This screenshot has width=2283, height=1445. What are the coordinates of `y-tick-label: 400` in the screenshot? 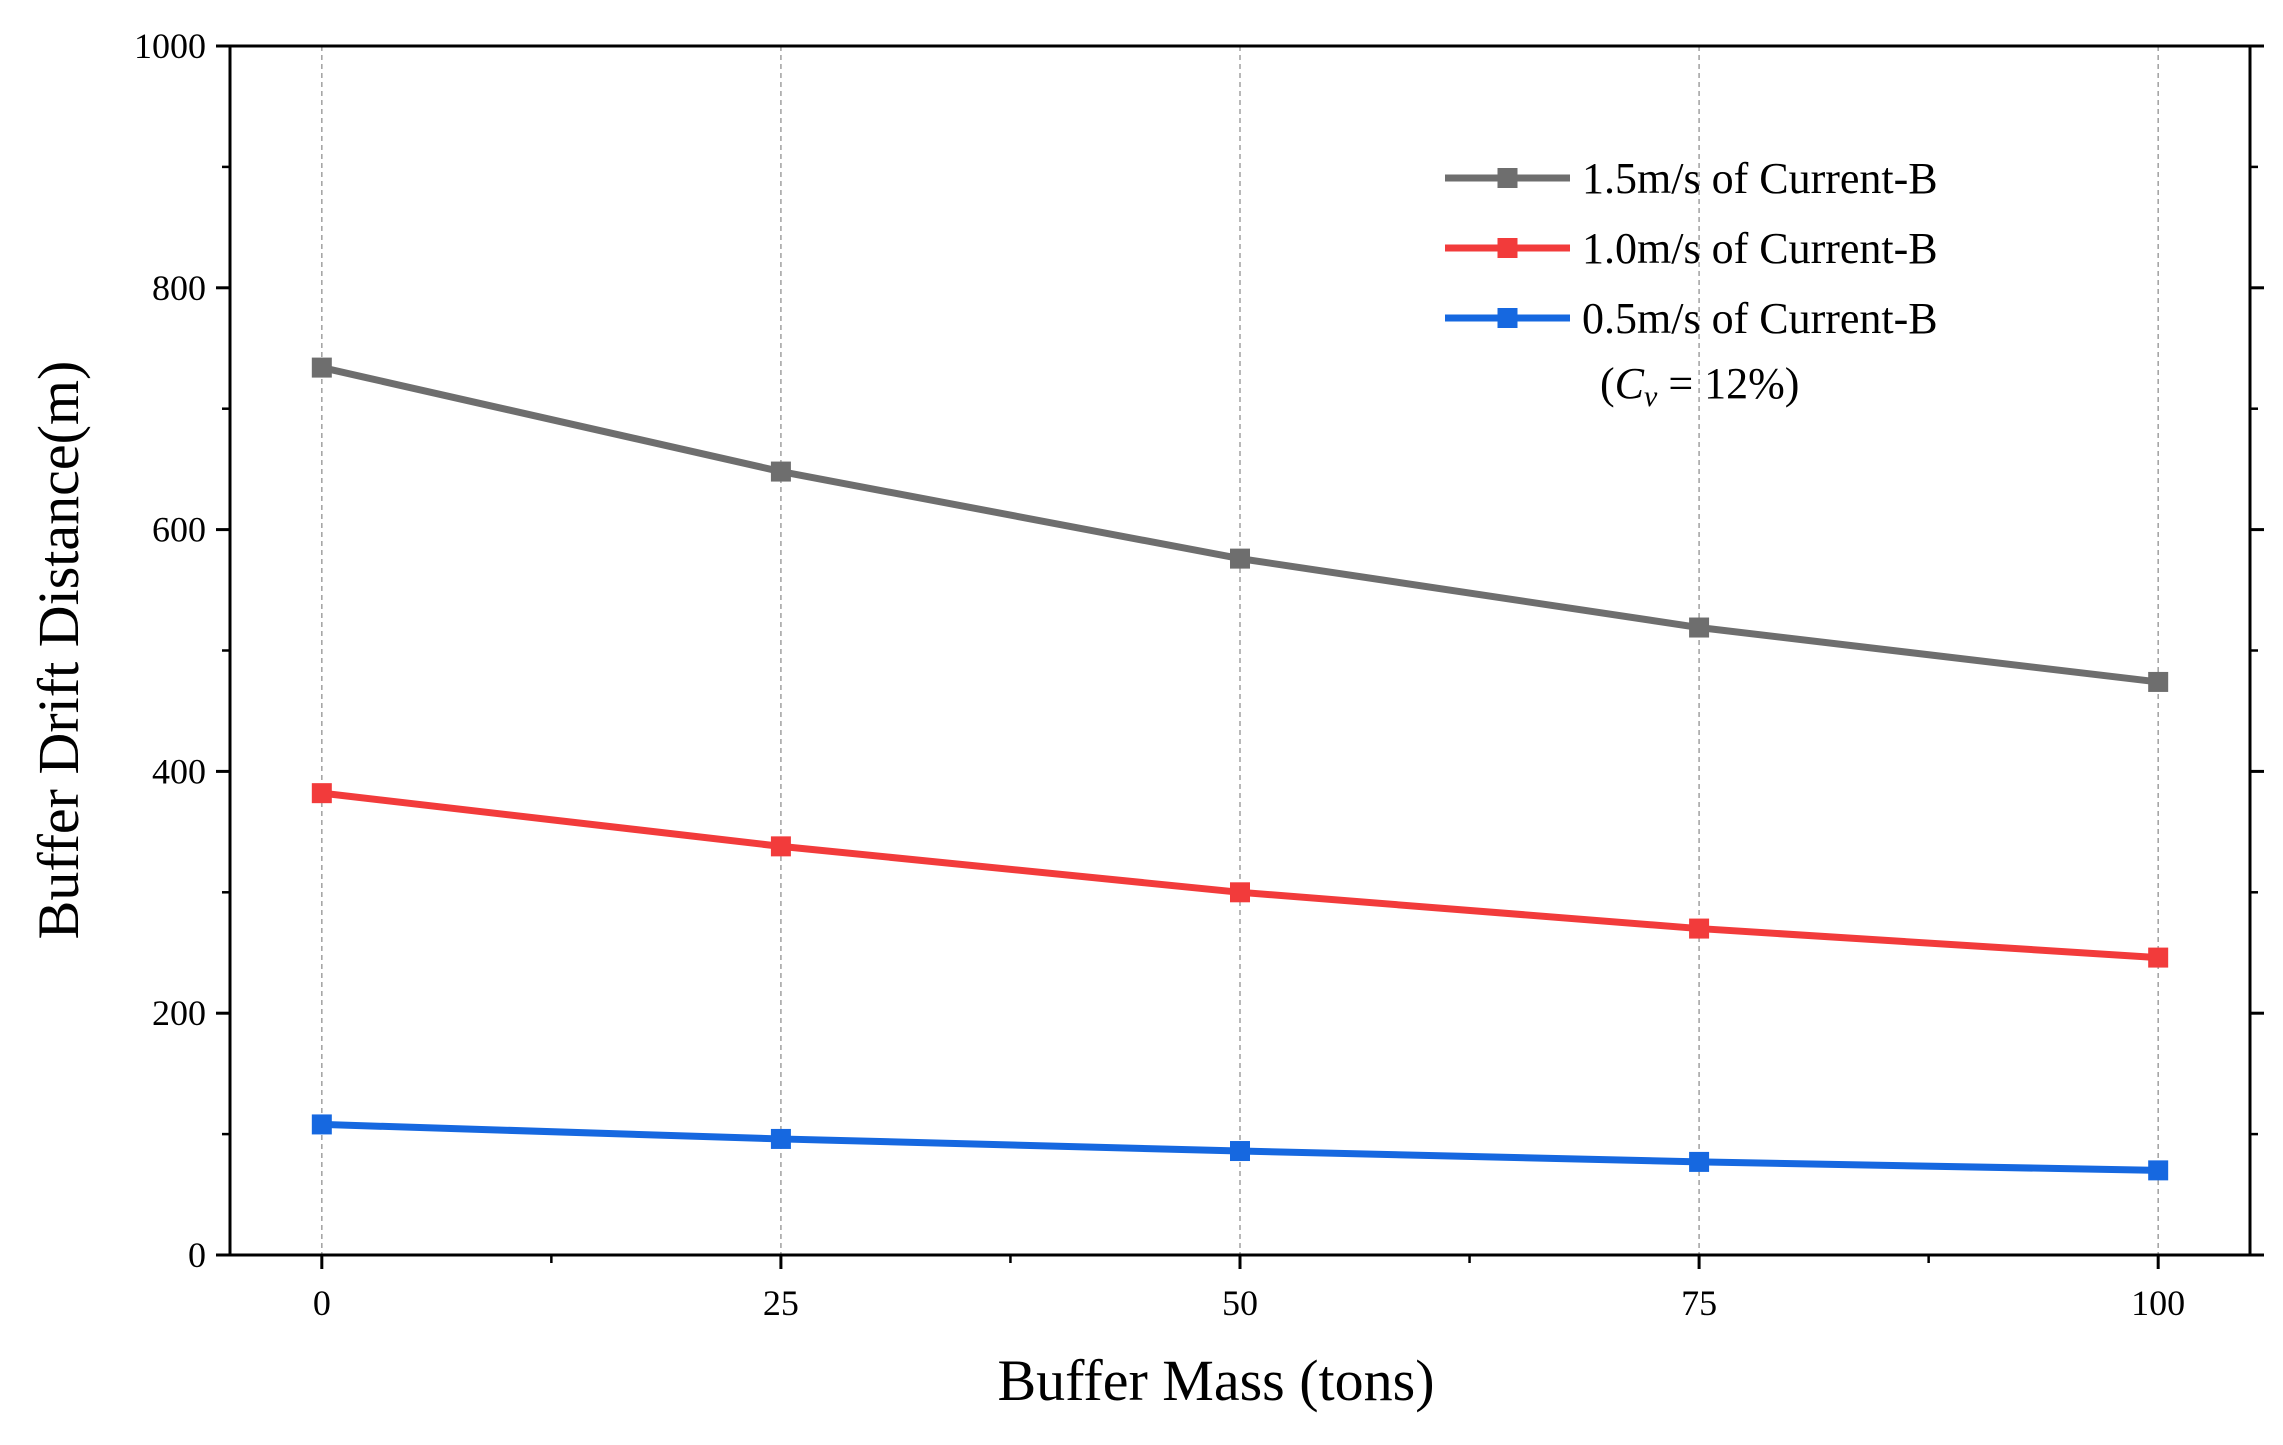 It's located at (179, 771).